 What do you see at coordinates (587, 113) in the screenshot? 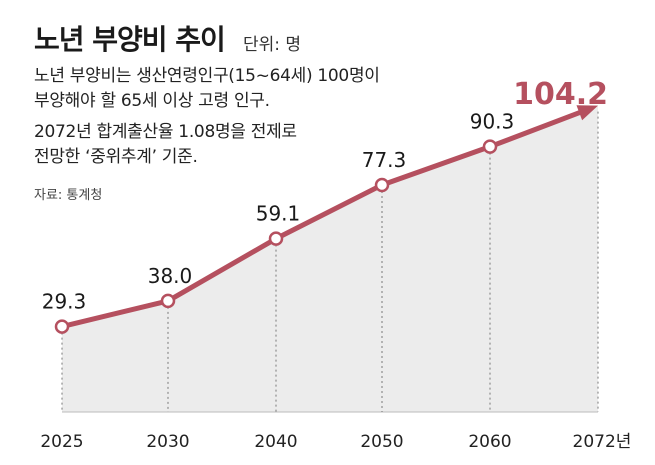
I see `arrowhead` at bounding box center [587, 113].